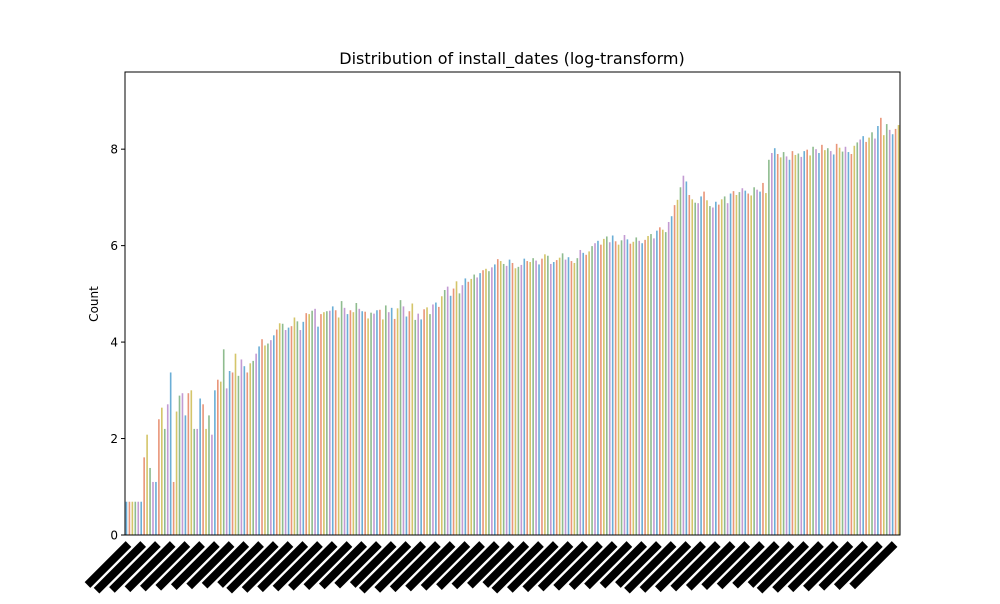 This screenshot has height=604, width=1000. Describe the element at coordinates (114, 343) in the screenshot. I see `y-tick-label: 4` at that location.